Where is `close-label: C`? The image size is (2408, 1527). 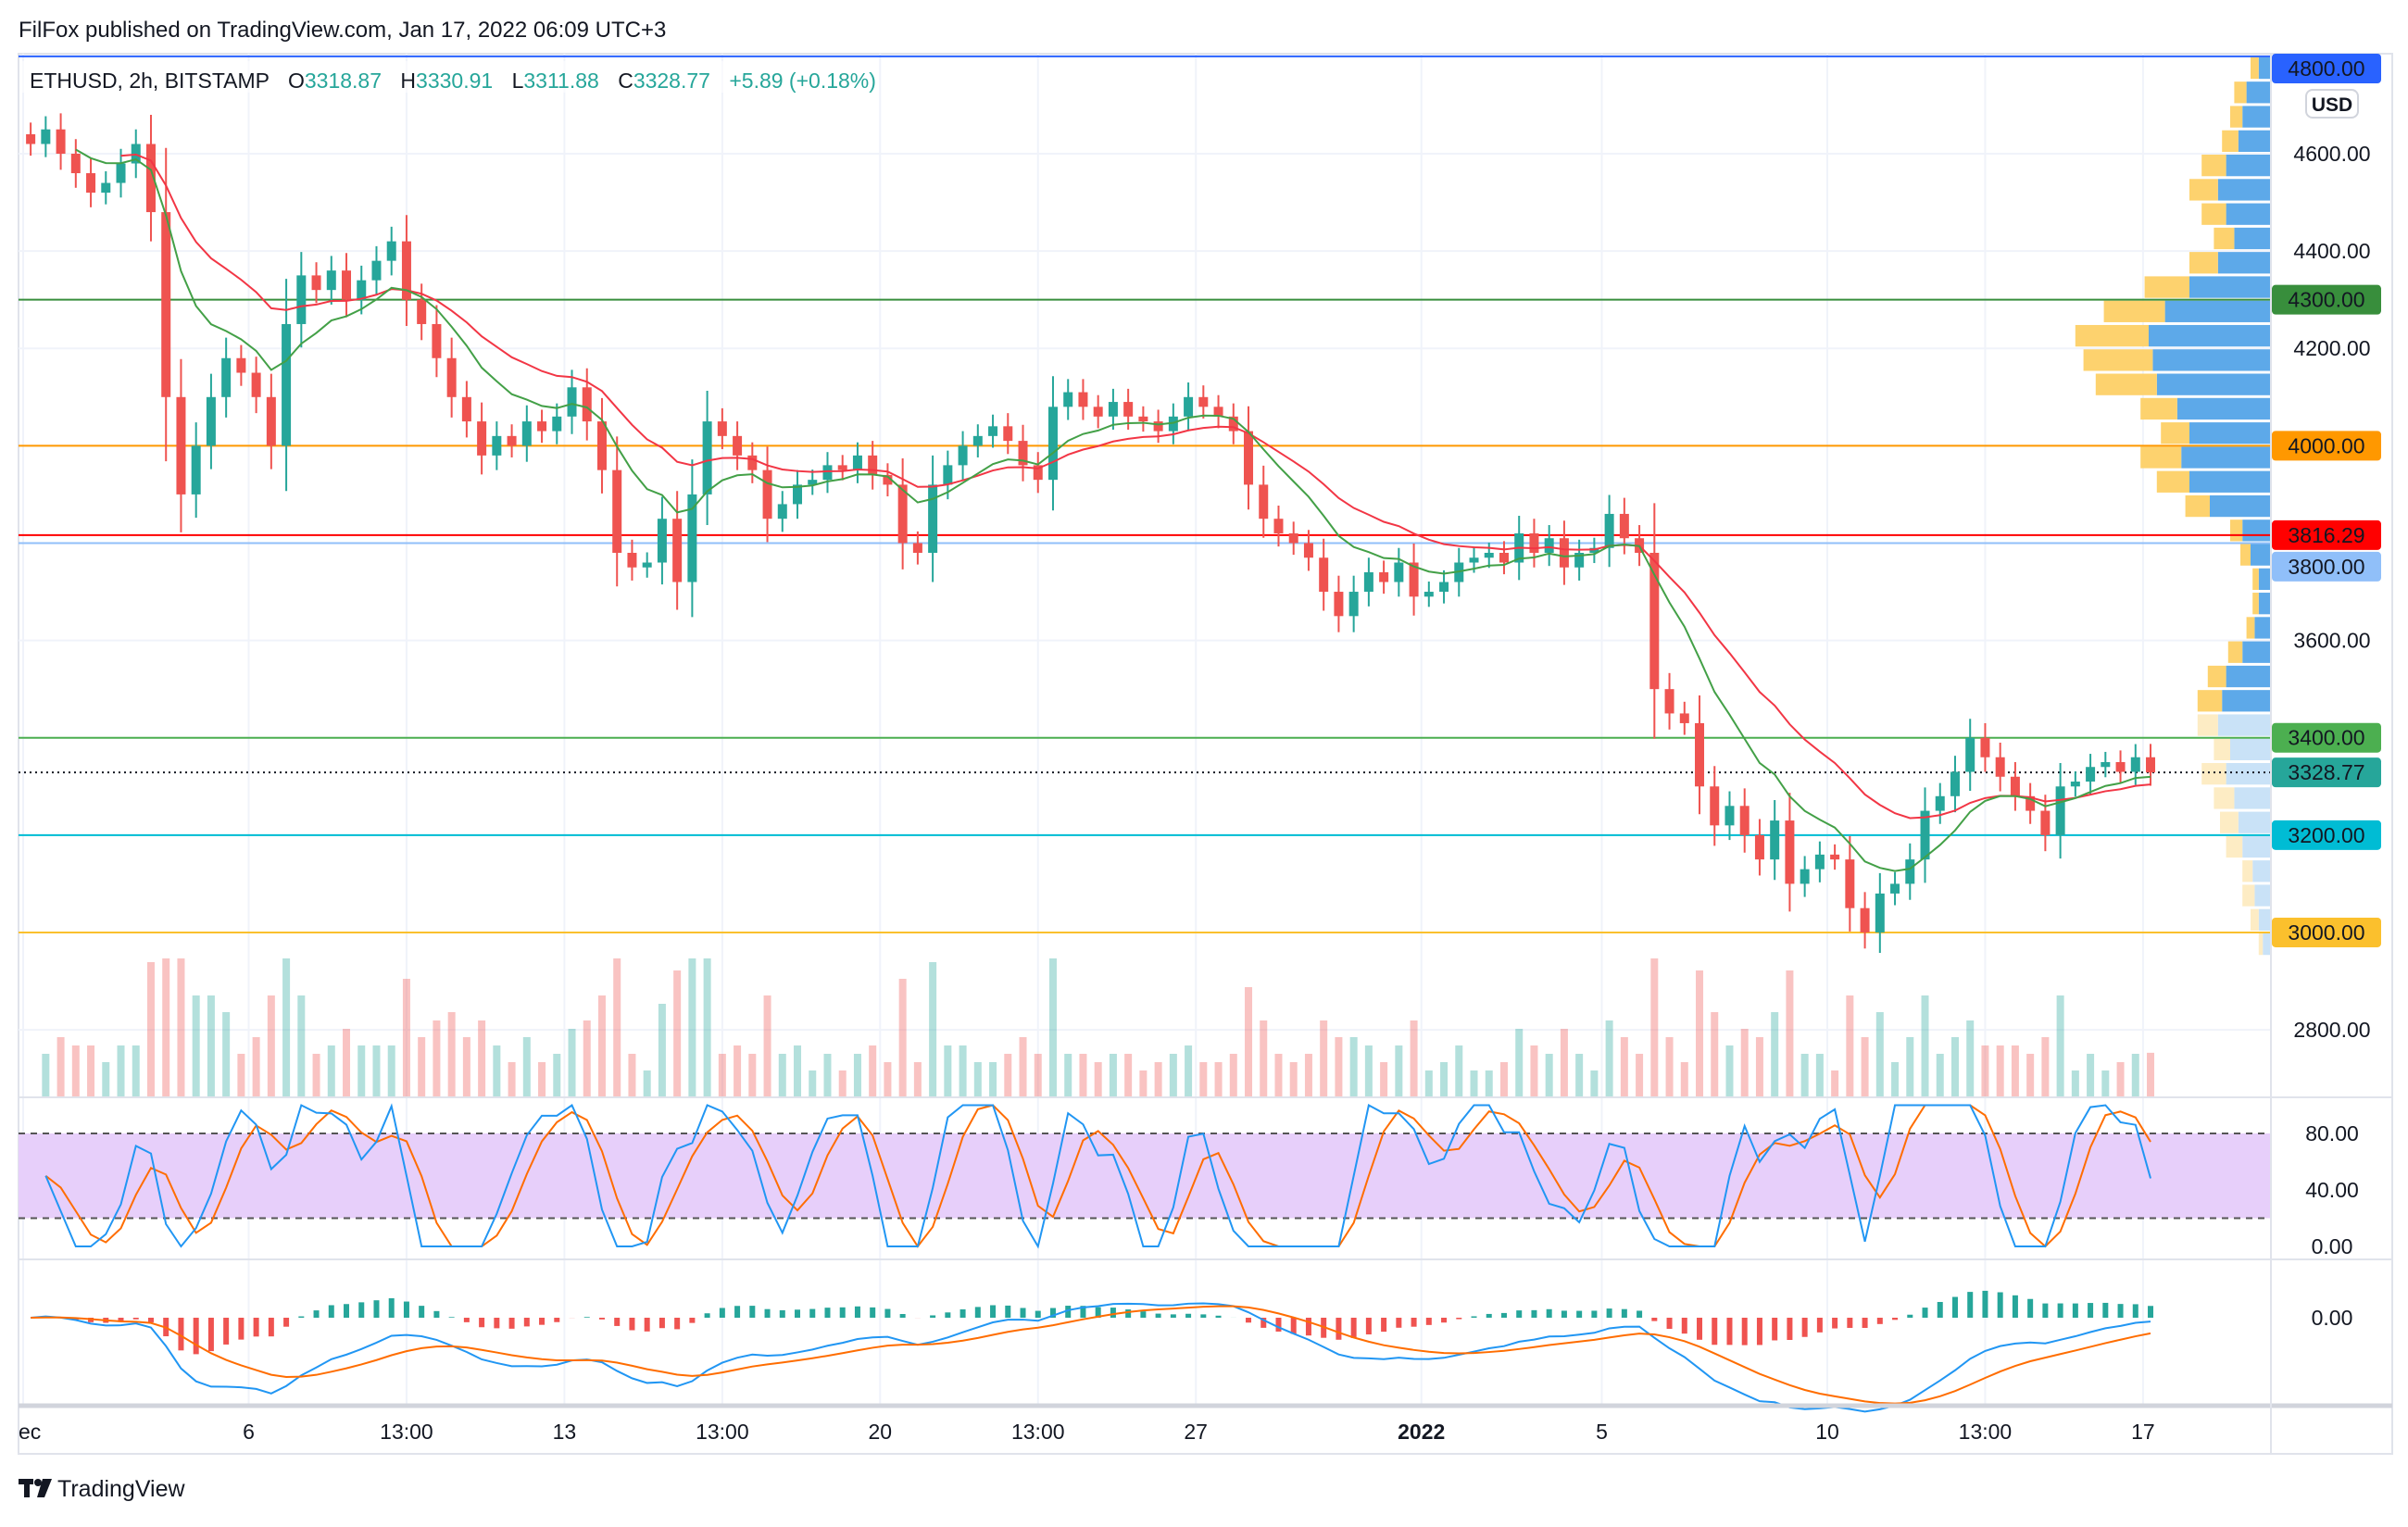
close-label: C is located at coordinates (625, 81).